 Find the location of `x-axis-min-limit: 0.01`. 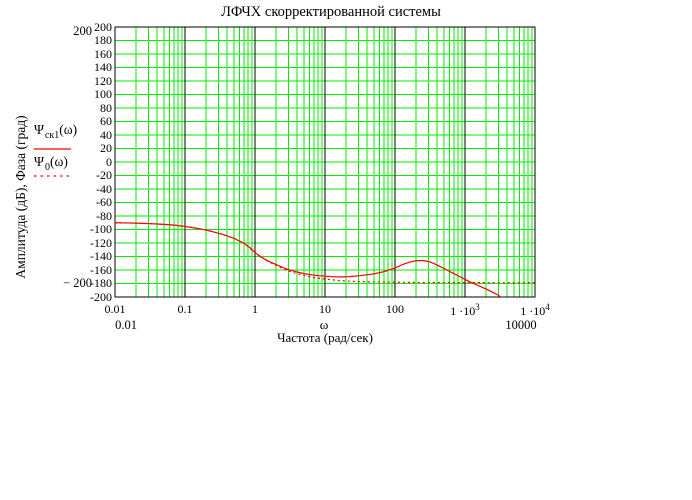

x-axis-min-limit: 0.01 is located at coordinates (126, 325).